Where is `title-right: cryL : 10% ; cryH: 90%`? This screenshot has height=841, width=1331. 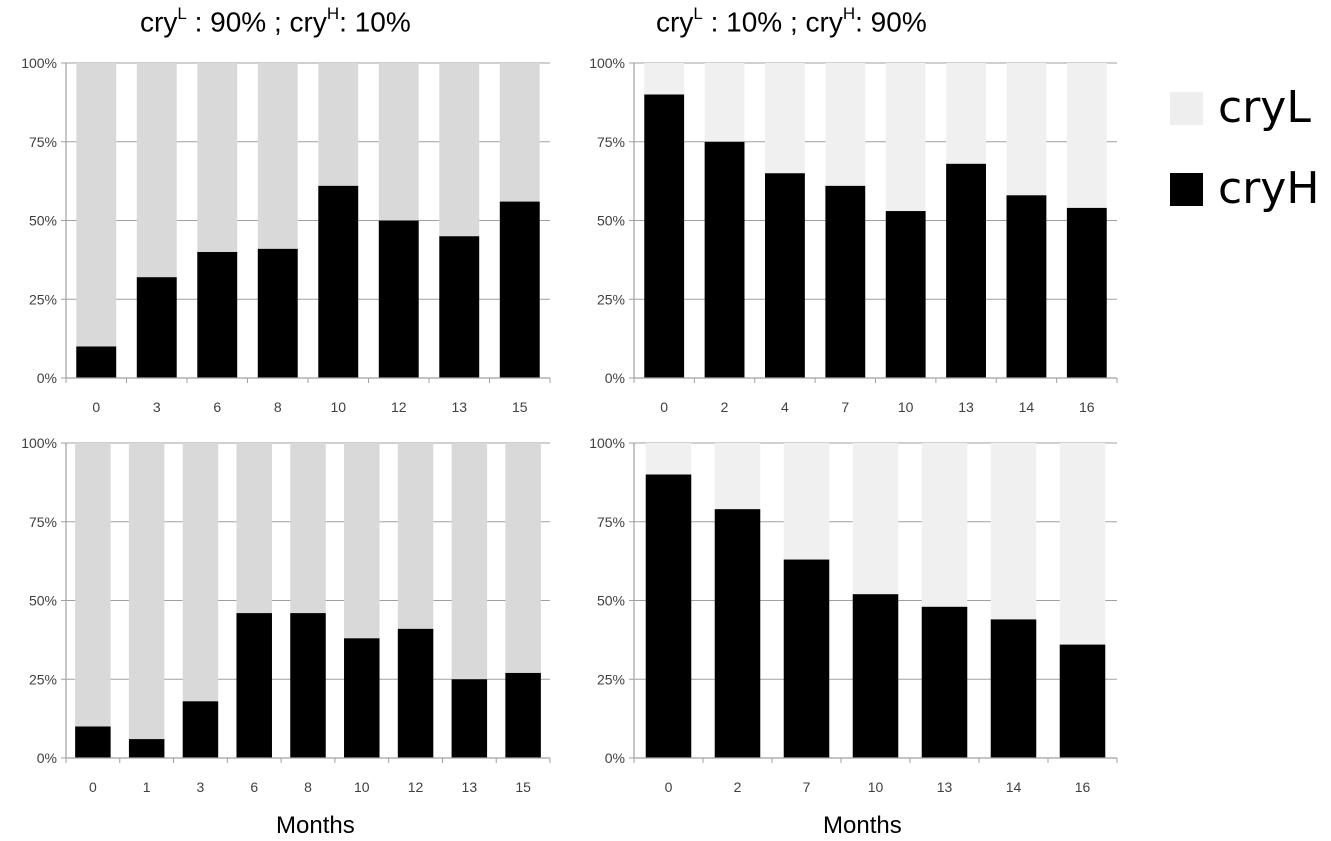
title-right: cryL : 10% ; cryH: 90% is located at coordinates (791, 21).